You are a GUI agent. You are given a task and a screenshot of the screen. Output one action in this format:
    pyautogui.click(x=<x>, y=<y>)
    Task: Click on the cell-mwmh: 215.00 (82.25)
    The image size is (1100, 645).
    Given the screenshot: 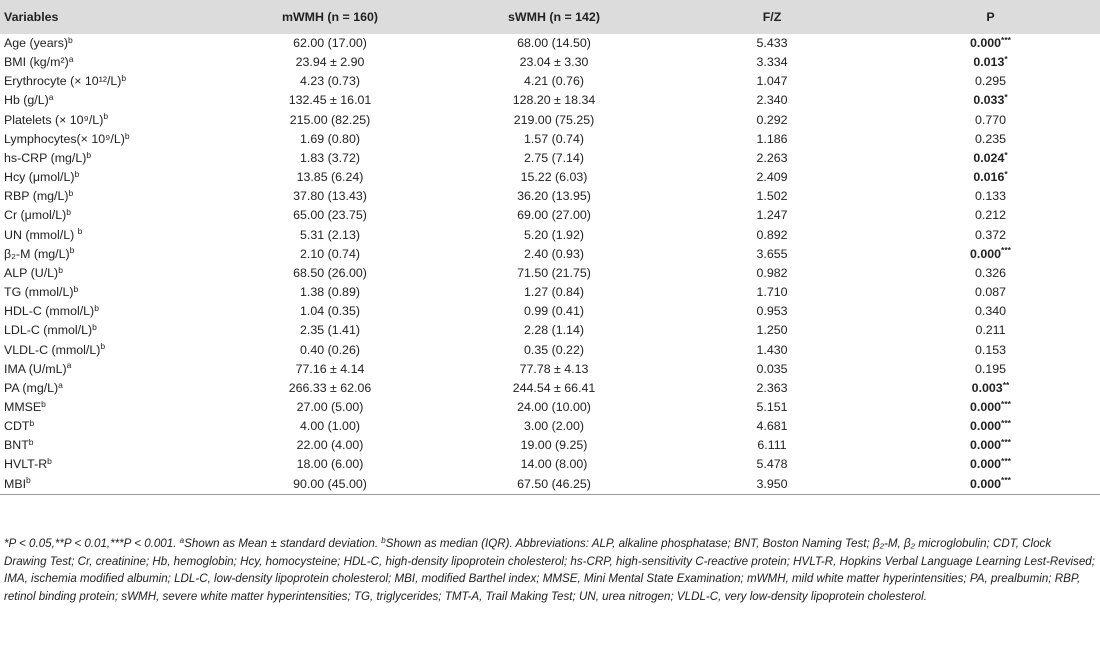 What is the action you would take?
    pyautogui.click(x=330, y=119)
    